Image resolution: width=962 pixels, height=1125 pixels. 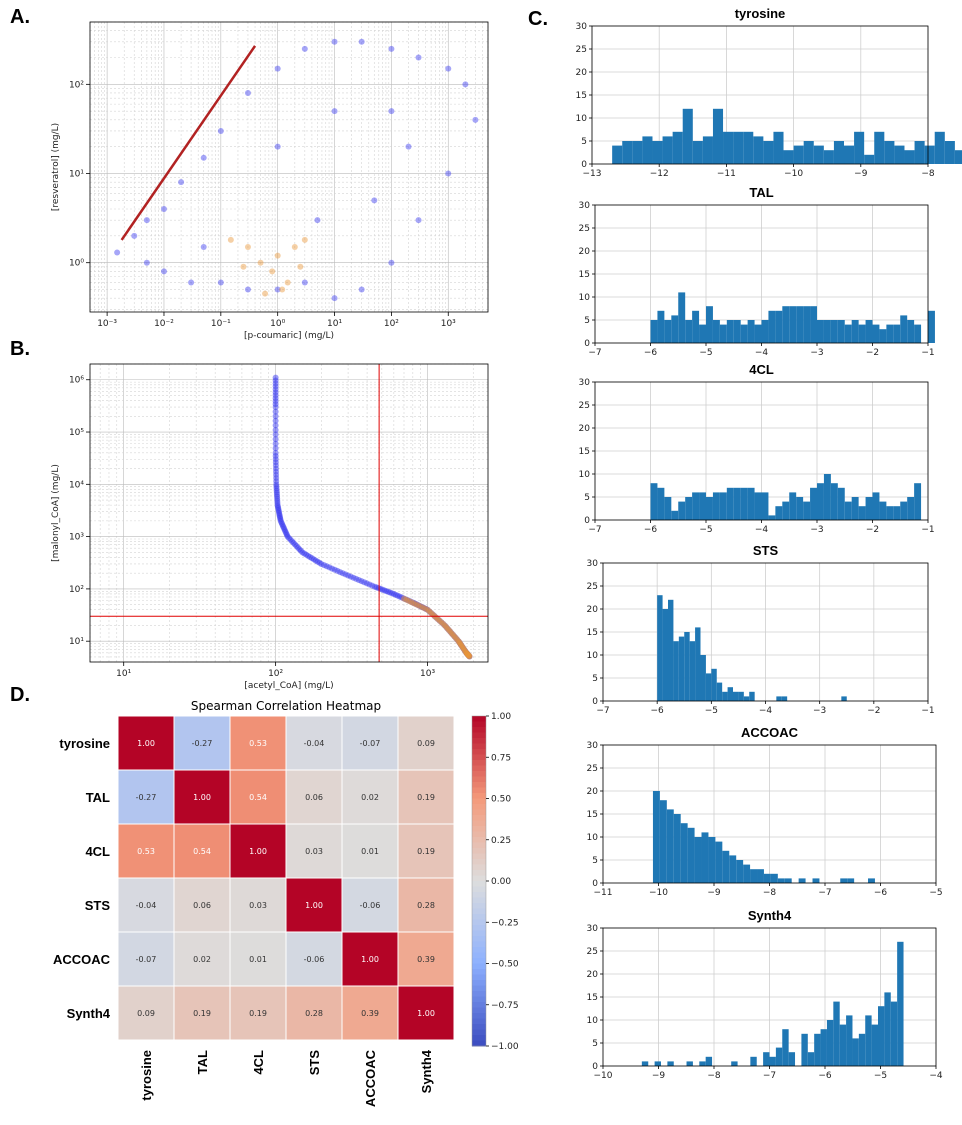 What do you see at coordinates (501, 882) in the screenshot?
I see `colorbar-tick-label: 0.00` at bounding box center [501, 882].